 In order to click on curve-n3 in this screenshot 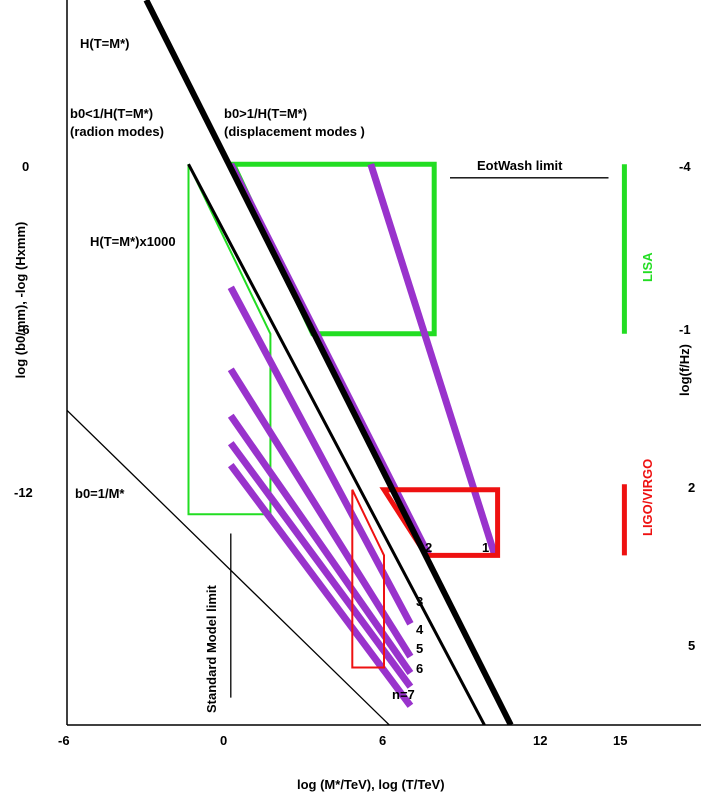, I will do `click(320, 455)`.